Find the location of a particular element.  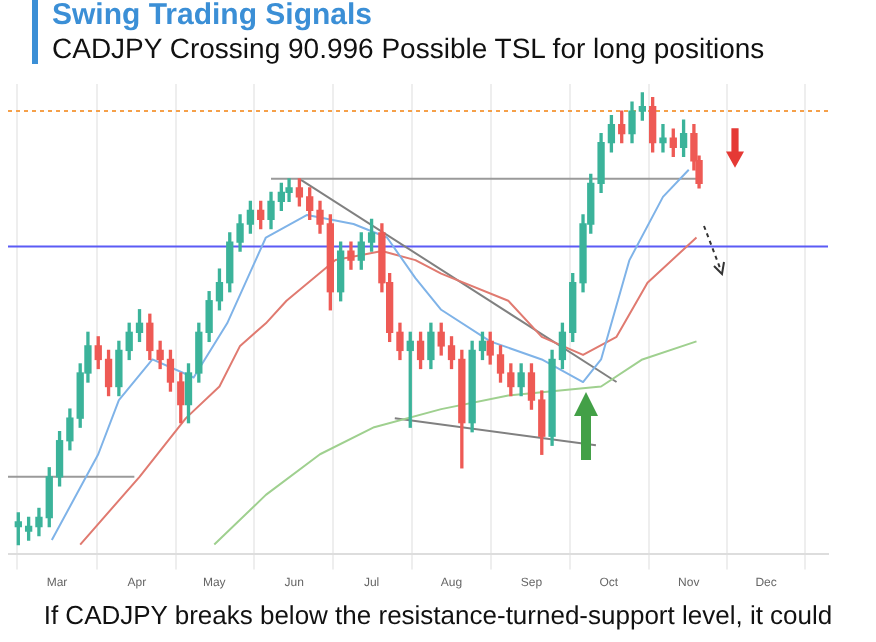

text: If CADJPY breaks below the resistance-turned-support level, it could is located at coordinates (438, 615).